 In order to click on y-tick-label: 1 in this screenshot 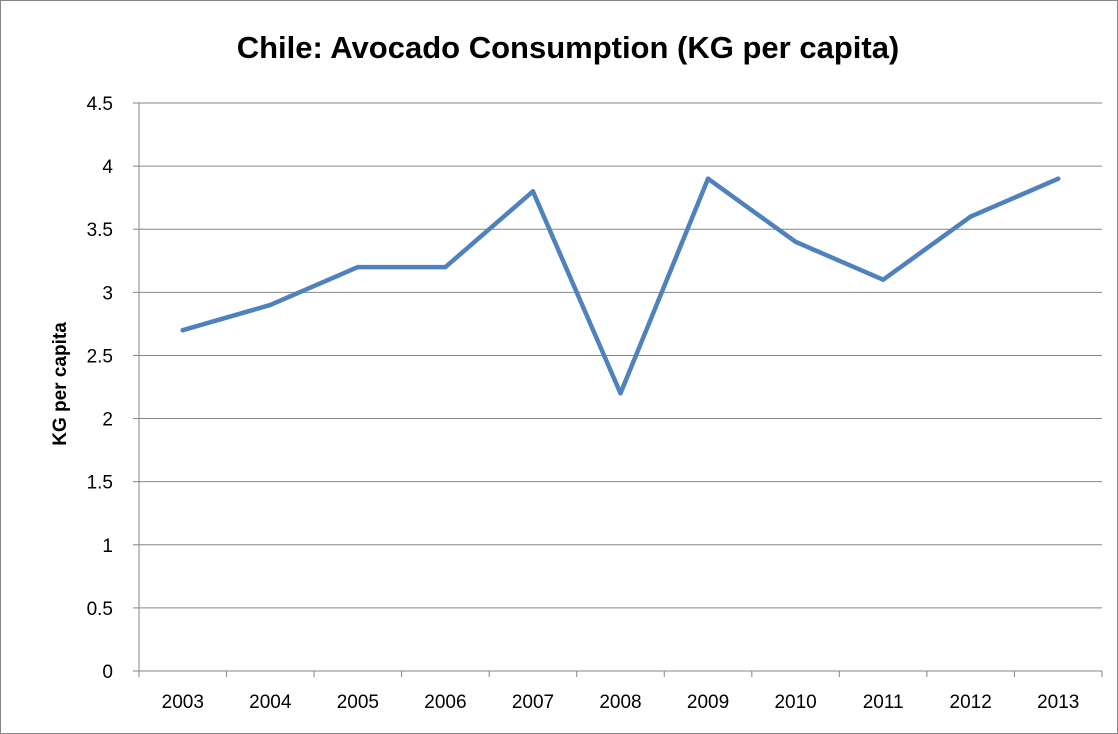, I will do `click(107, 546)`.